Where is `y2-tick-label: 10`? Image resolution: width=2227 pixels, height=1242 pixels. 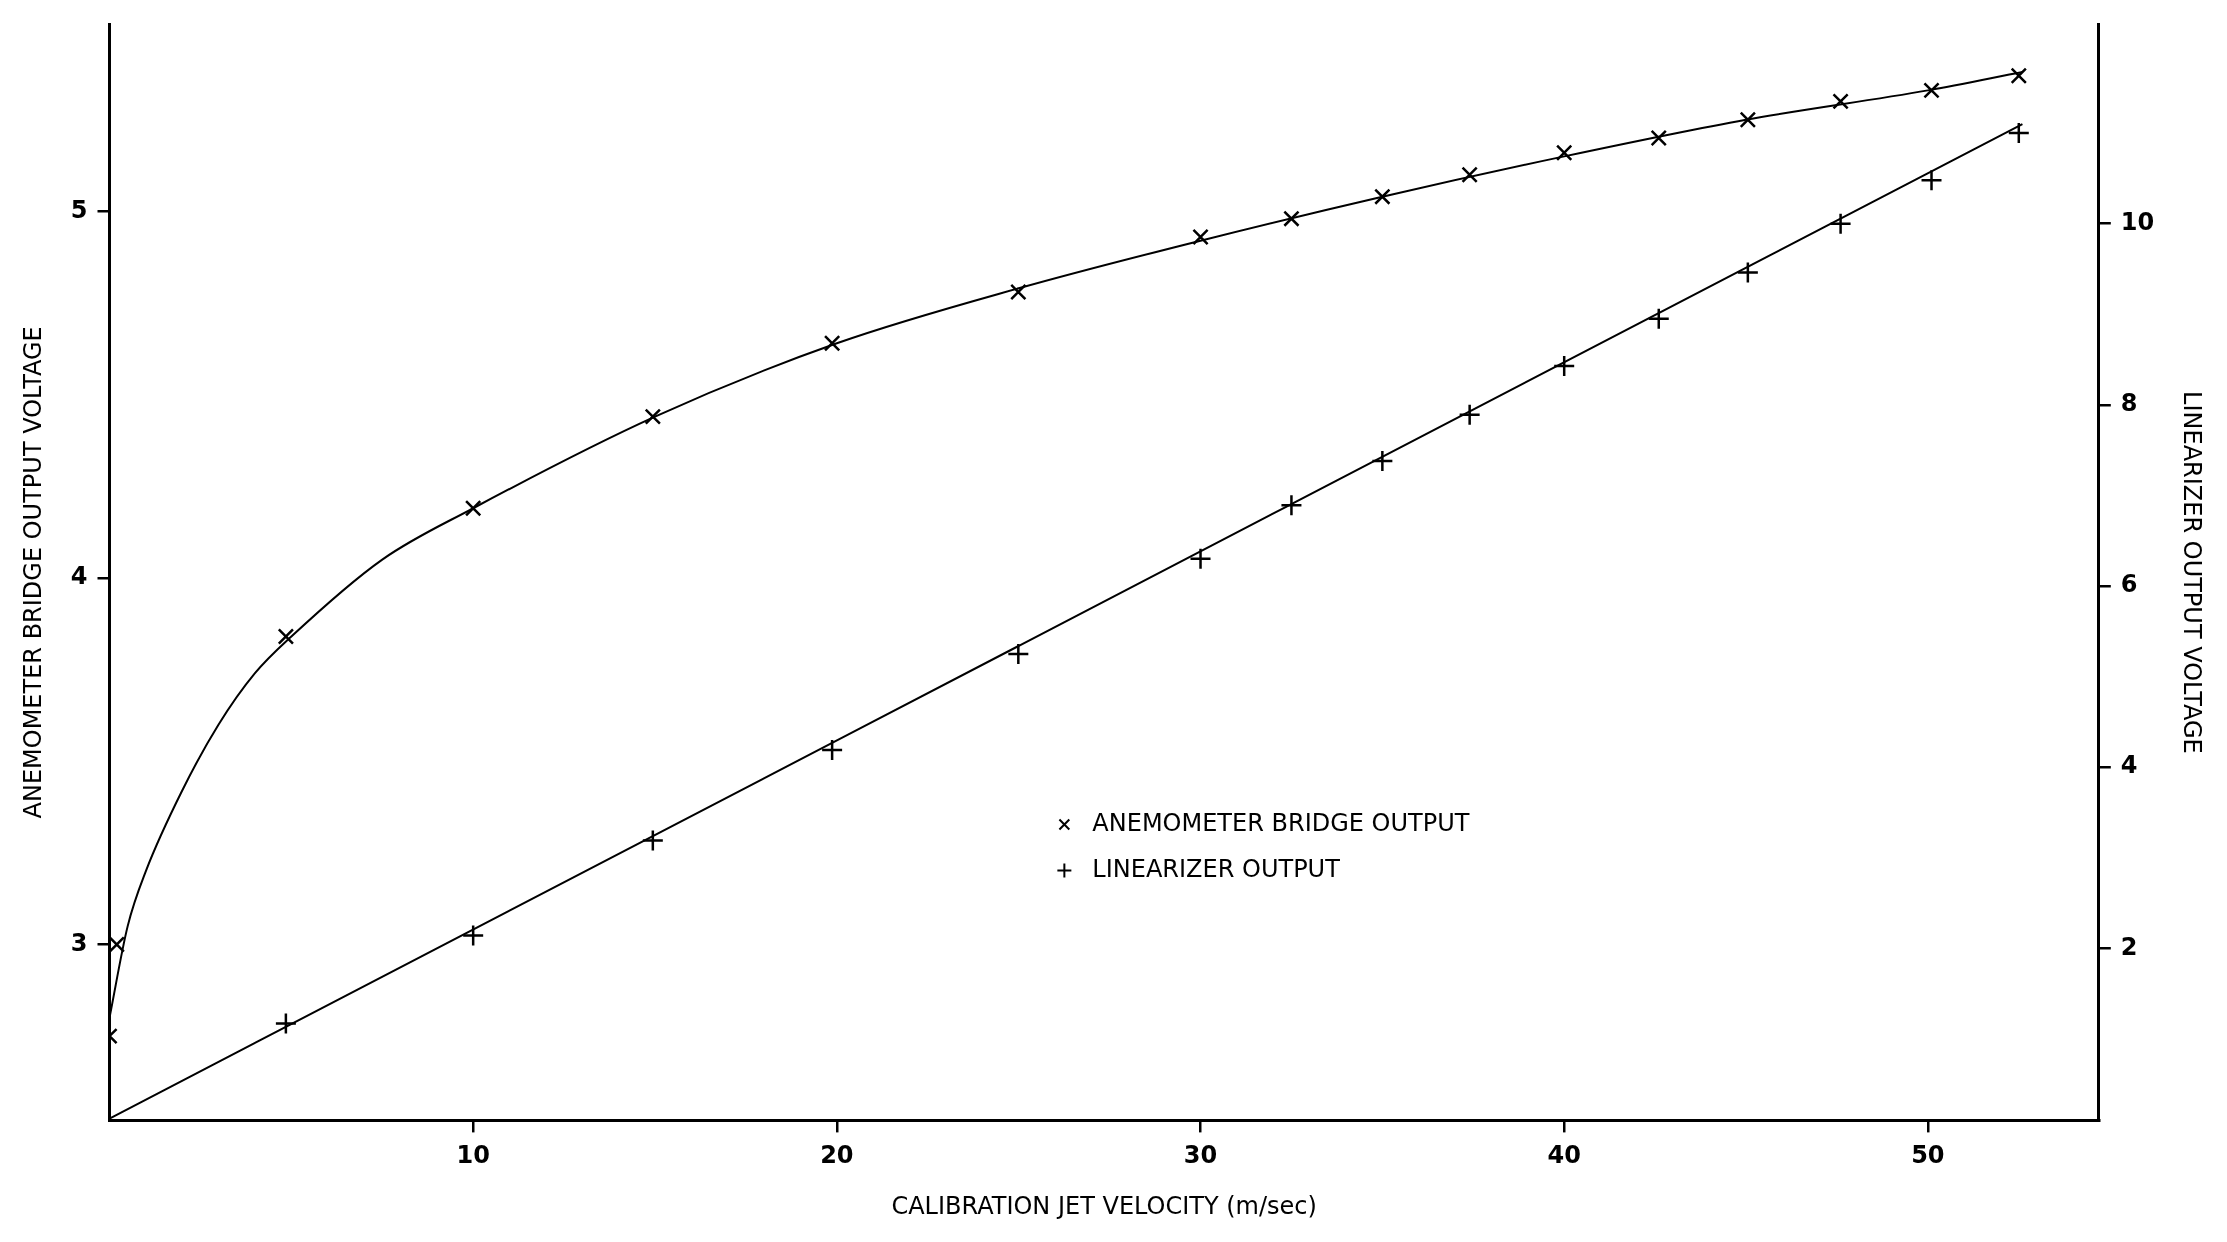
y2-tick-label: 10 is located at coordinates (2137, 221).